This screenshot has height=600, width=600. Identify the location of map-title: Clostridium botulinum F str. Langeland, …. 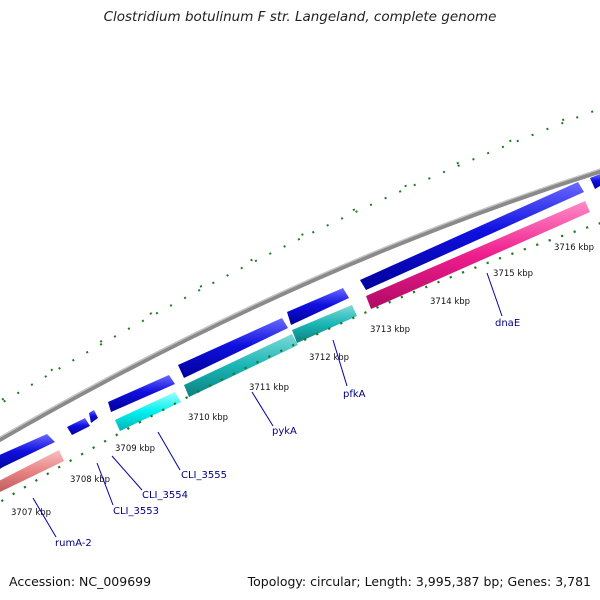
(300, 17).